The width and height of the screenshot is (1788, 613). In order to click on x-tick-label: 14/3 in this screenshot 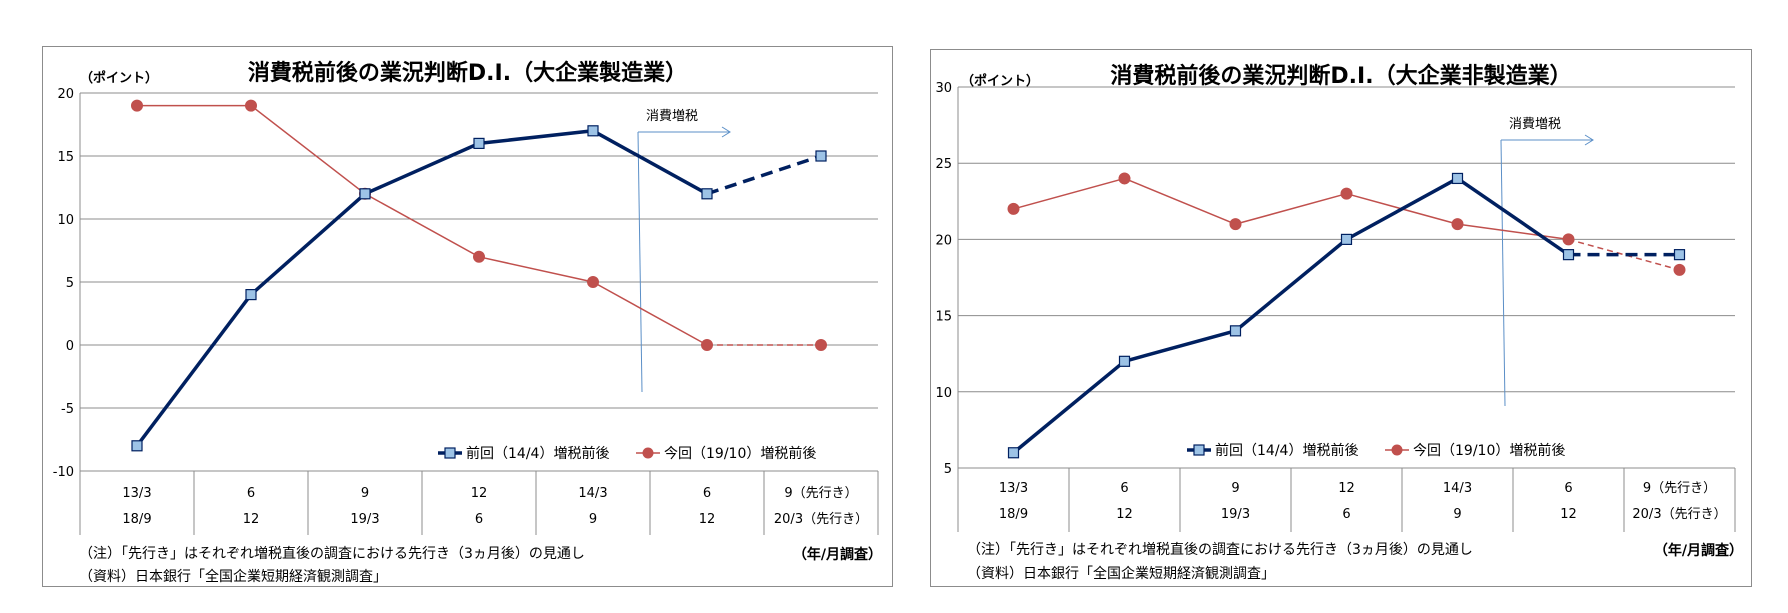, I will do `click(1457, 488)`.